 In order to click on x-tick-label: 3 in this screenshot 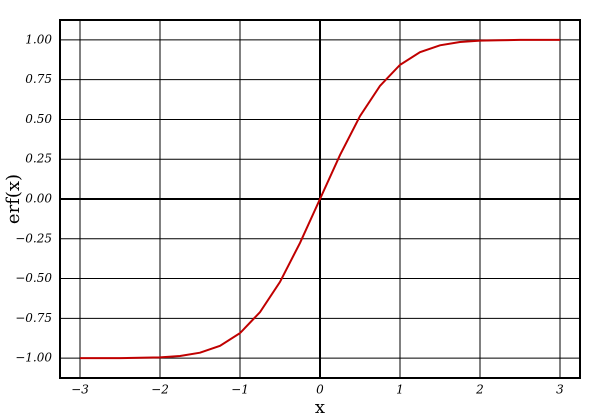, I will do `click(560, 390)`.